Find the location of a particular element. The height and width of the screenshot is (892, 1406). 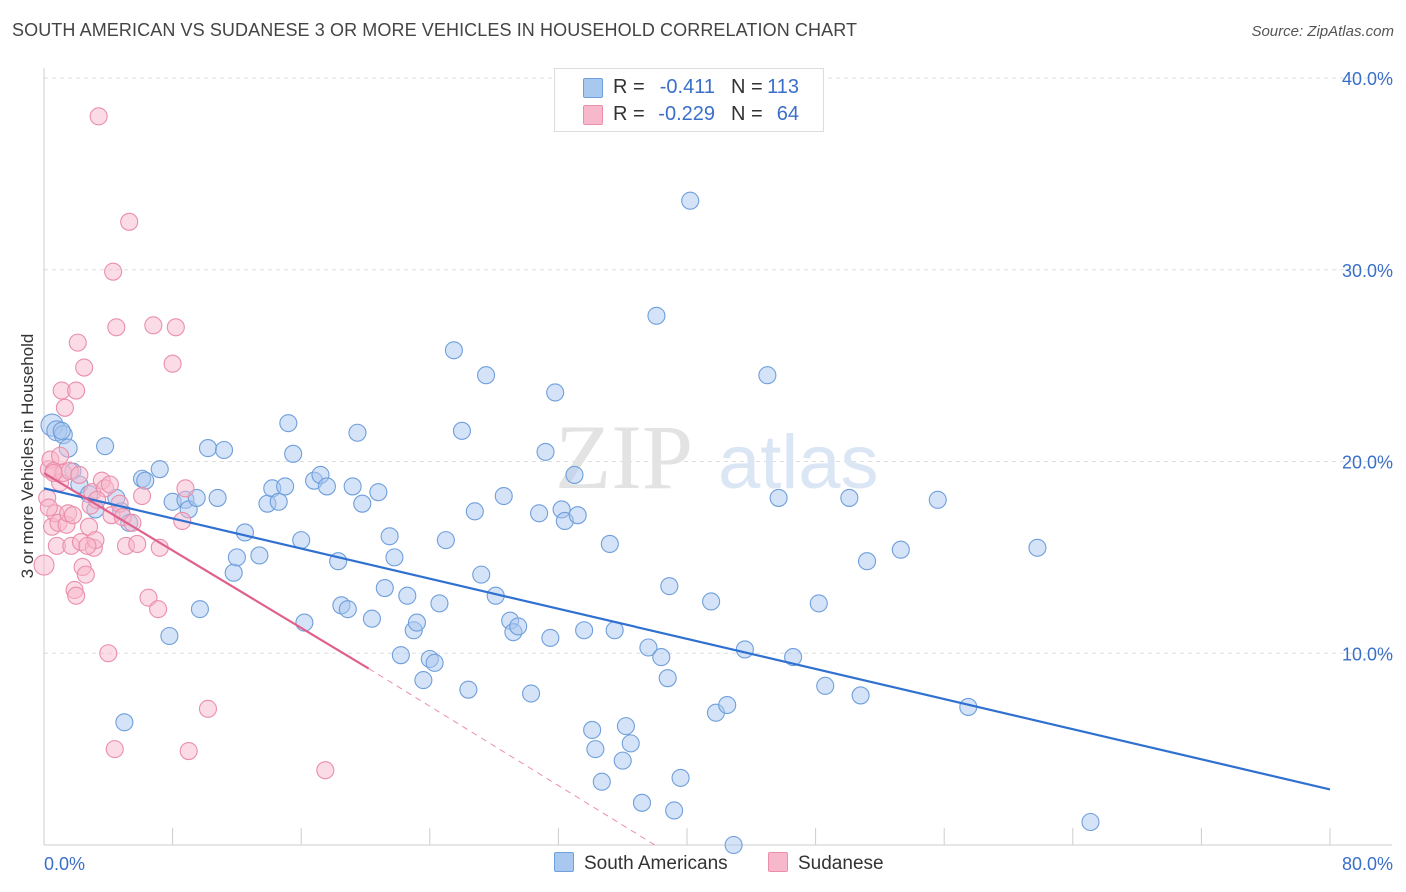

x-tick-label: 80.0% is located at coordinates (1367, 864).